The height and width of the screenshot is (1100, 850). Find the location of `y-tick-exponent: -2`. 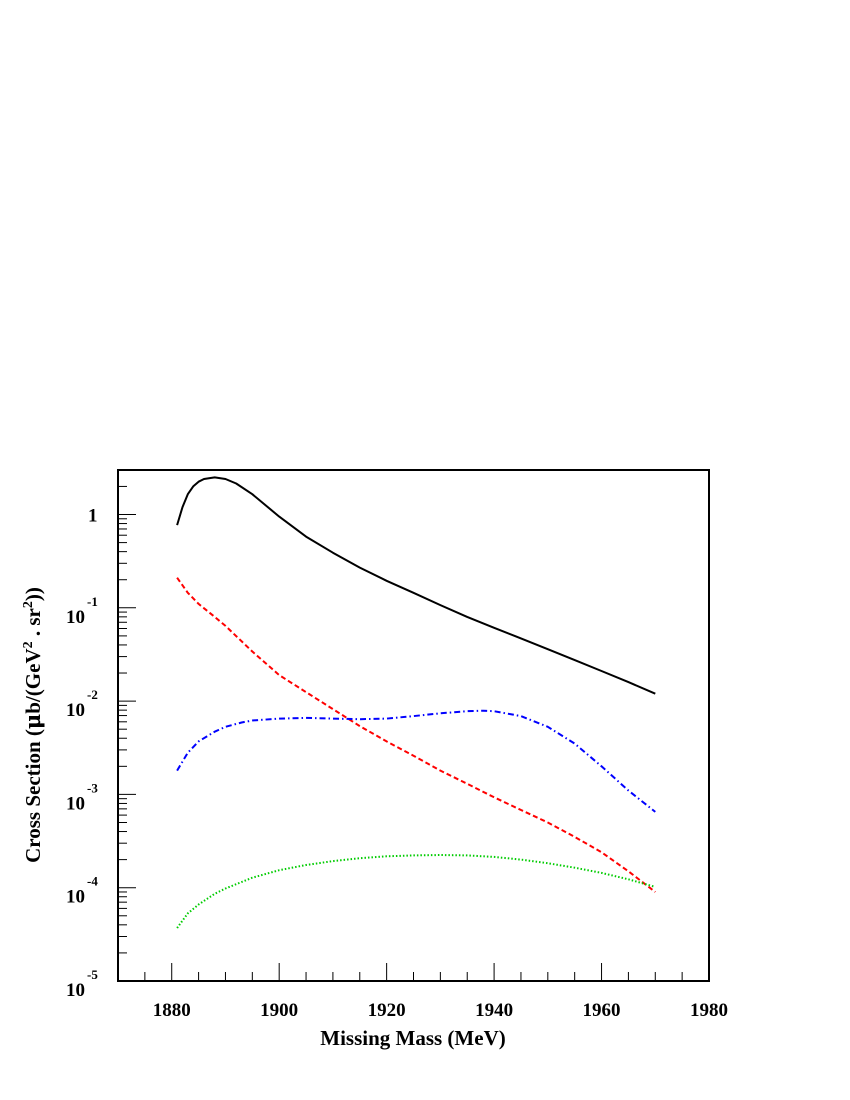

y-tick-exponent: -2 is located at coordinates (92, 694).